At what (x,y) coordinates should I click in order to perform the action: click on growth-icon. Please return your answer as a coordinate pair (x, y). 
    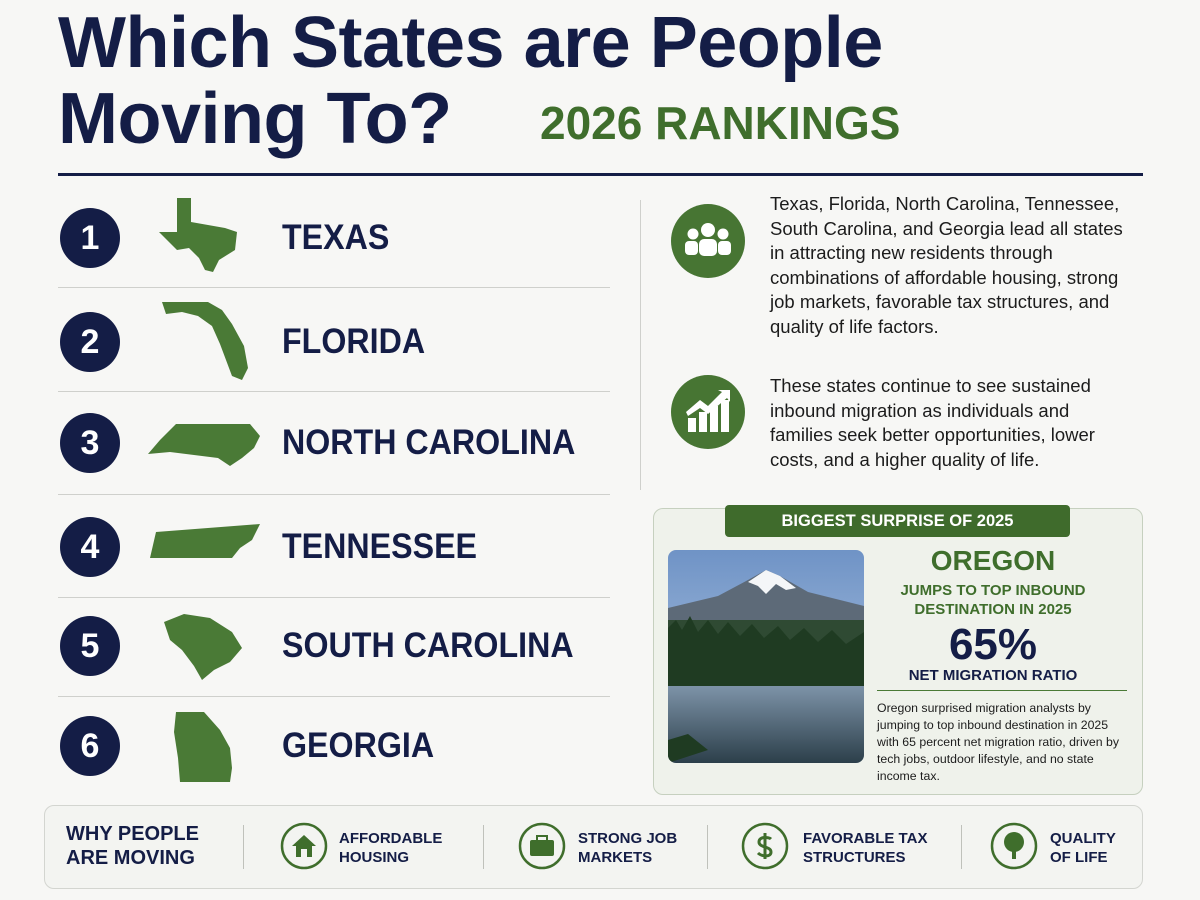
    Looking at the image, I should click on (708, 412).